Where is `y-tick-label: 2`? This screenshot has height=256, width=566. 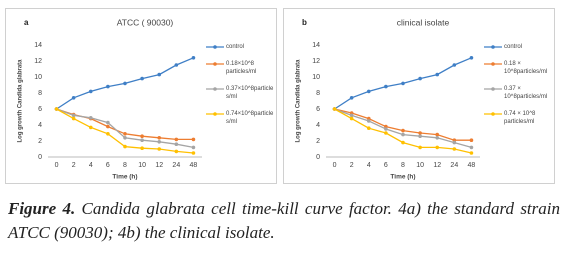
y-tick-label: 2 is located at coordinates (318, 141).